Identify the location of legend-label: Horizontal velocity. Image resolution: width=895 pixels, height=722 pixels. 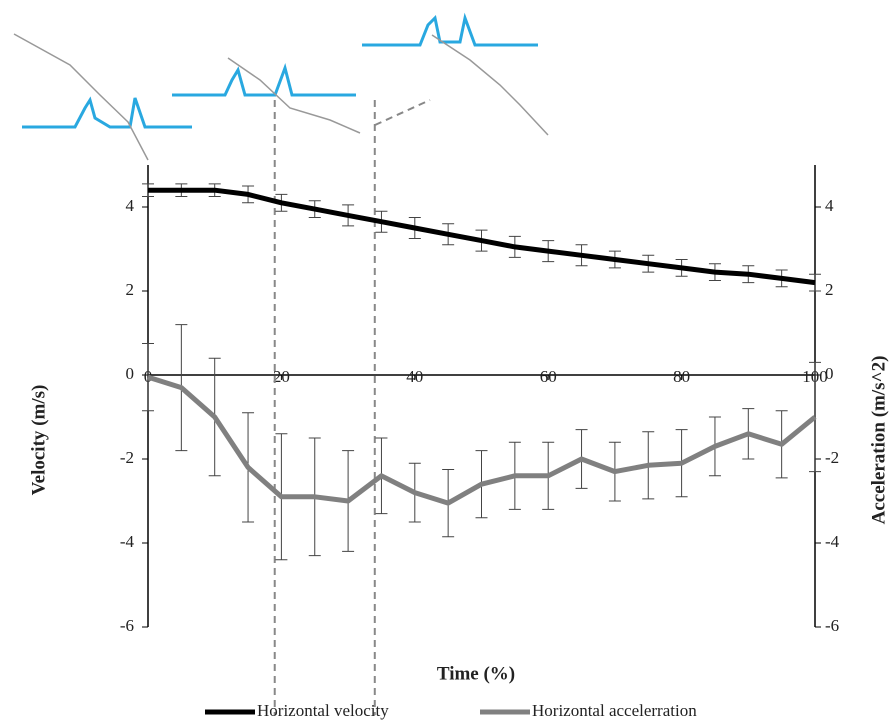
(323, 710).